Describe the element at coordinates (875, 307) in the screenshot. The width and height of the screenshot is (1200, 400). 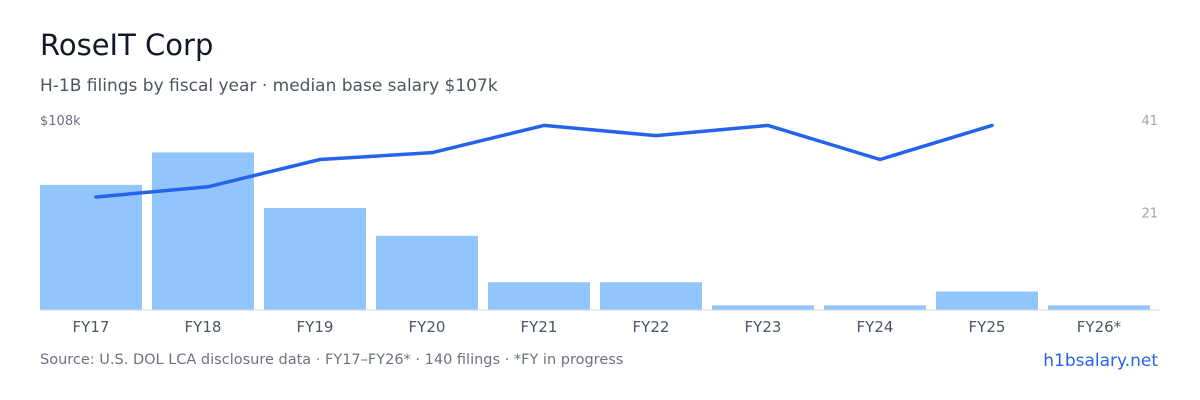
I see `bar-fy24` at that location.